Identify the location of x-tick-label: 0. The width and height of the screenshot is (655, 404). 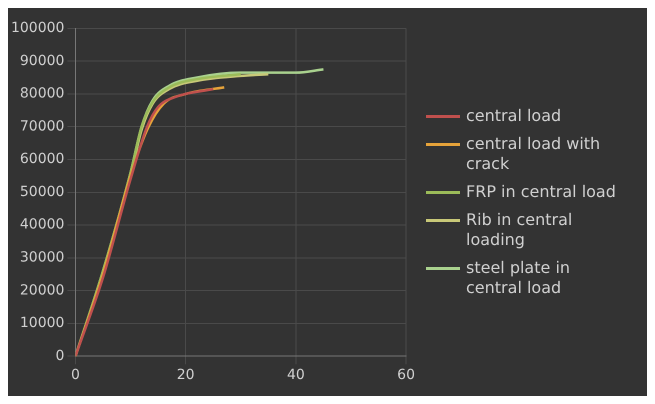
(75, 375).